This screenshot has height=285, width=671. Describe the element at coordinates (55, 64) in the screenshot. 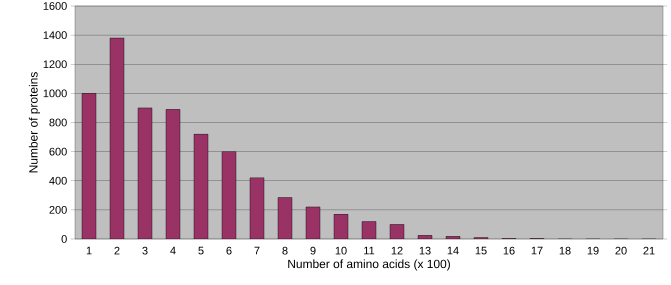

I see `y-tick-label: 1200` at that location.